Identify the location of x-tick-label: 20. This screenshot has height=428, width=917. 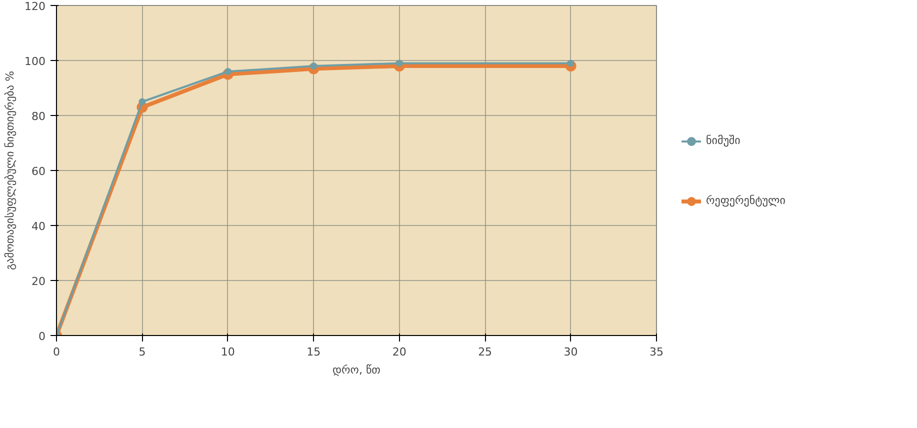
(399, 352).